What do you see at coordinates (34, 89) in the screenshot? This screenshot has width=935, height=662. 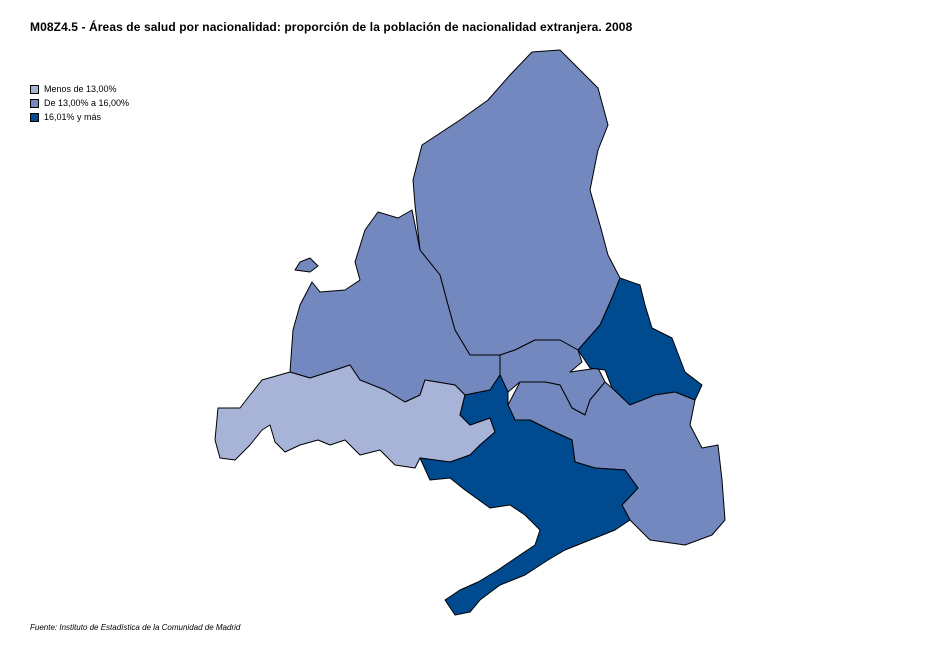 I see `legend-swatch-low` at bounding box center [34, 89].